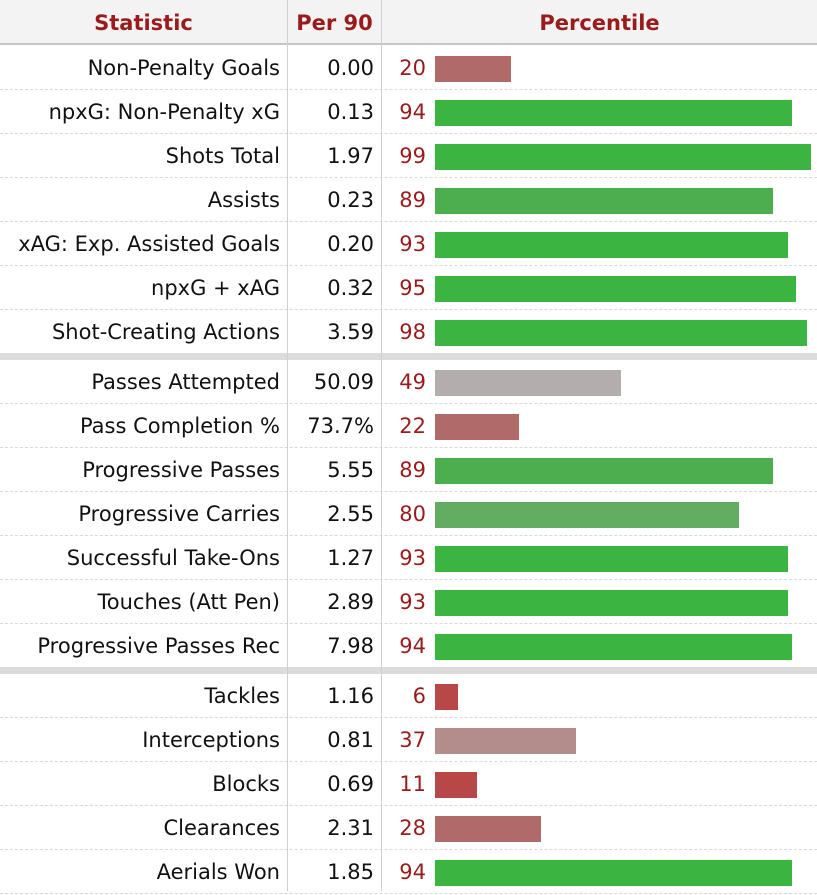 This screenshot has height=895, width=817. Describe the element at coordinates (143, 23) in the screenshot. I see `header-statistic: Statistic` at that location.